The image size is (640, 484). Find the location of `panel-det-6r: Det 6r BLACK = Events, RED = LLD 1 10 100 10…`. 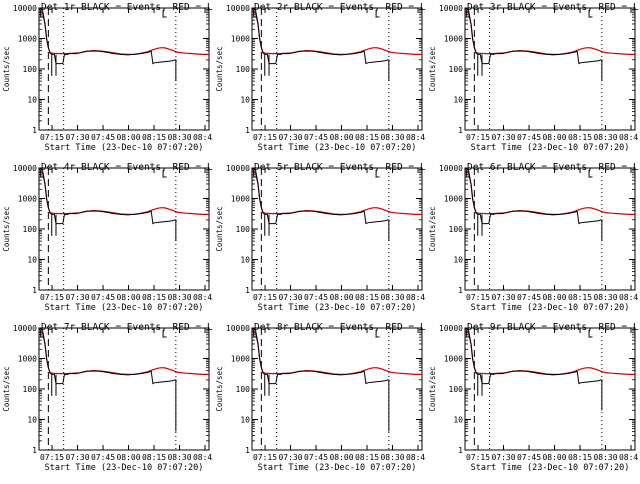

panel-det-6r: Det 6r BLACK = Events, RED = LLD 1 10 100 10… is located at coordinates (533, 242).